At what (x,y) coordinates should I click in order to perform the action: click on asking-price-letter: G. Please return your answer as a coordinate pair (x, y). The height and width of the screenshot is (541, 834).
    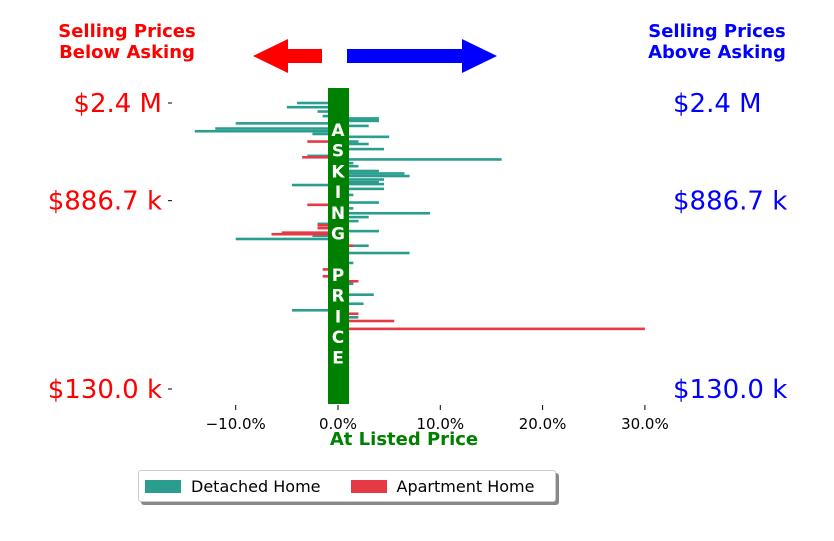
    Looking at the image, I should click on (338, 235).